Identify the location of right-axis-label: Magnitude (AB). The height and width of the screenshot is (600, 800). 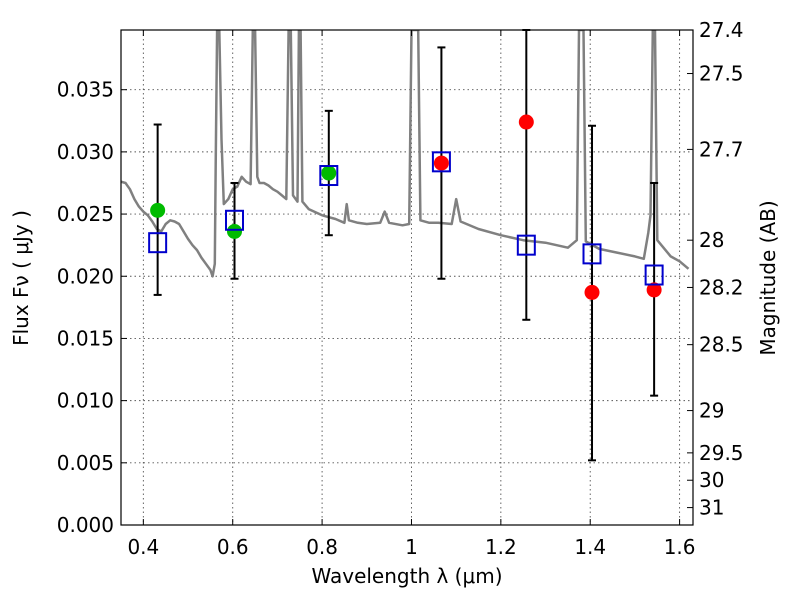
(768, 277).